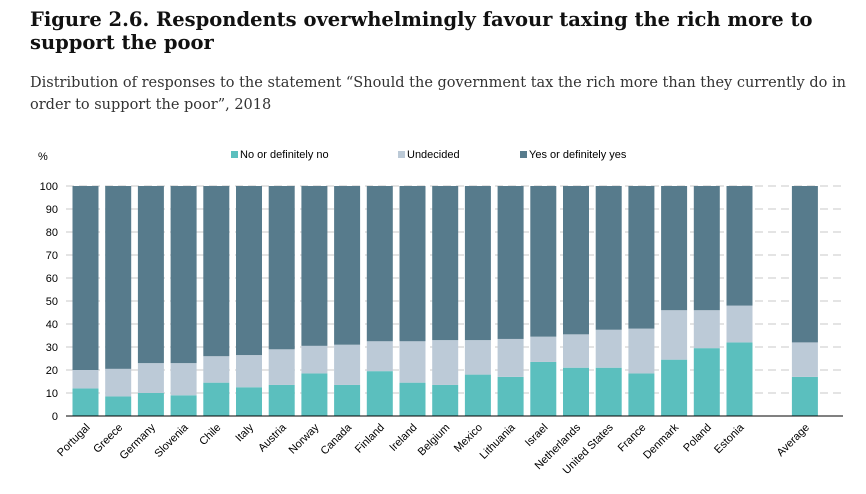 Image resolution: width=866 pixels, height=494 pixels. Describe the element at coordinates (244, 432) in the screenshot. I see `x-category-label: Italy` at that location.